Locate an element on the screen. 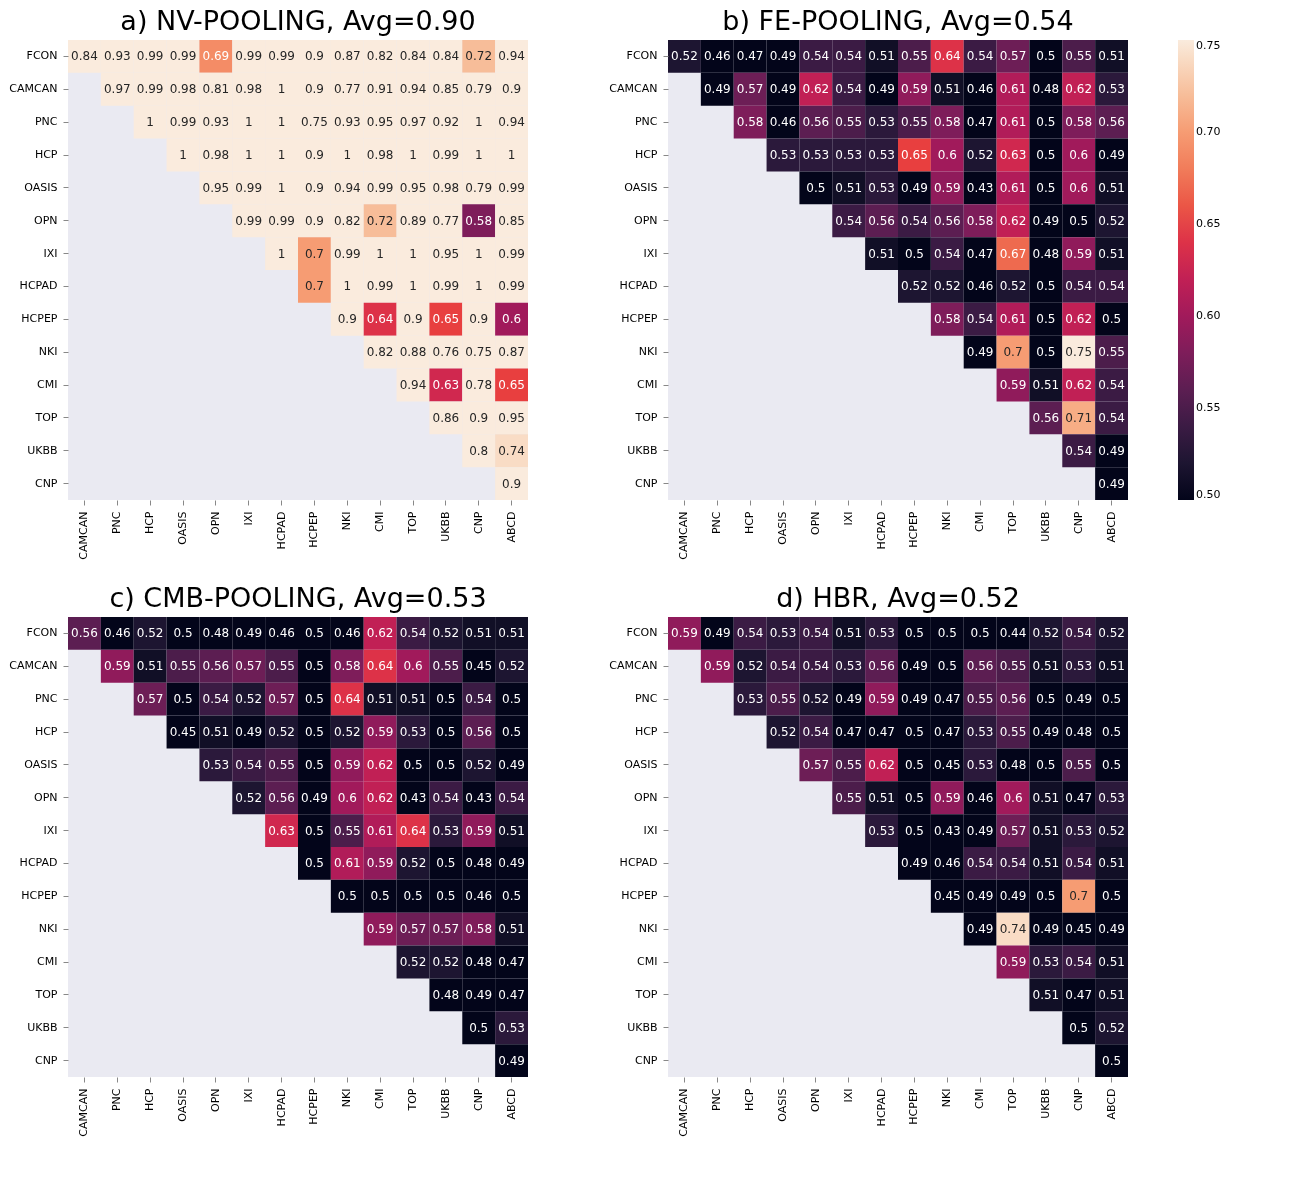 The image size is (1299, 1187). data-label: 0.6 is located at coordinates (512, 319).